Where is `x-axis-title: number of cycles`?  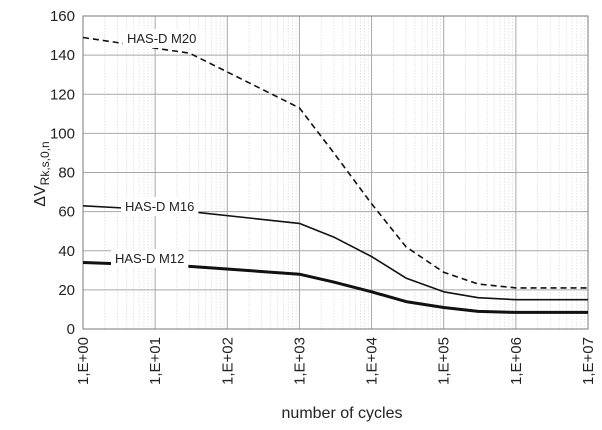
x-axis-title: number of cycles is located at coordinates (342, 413).